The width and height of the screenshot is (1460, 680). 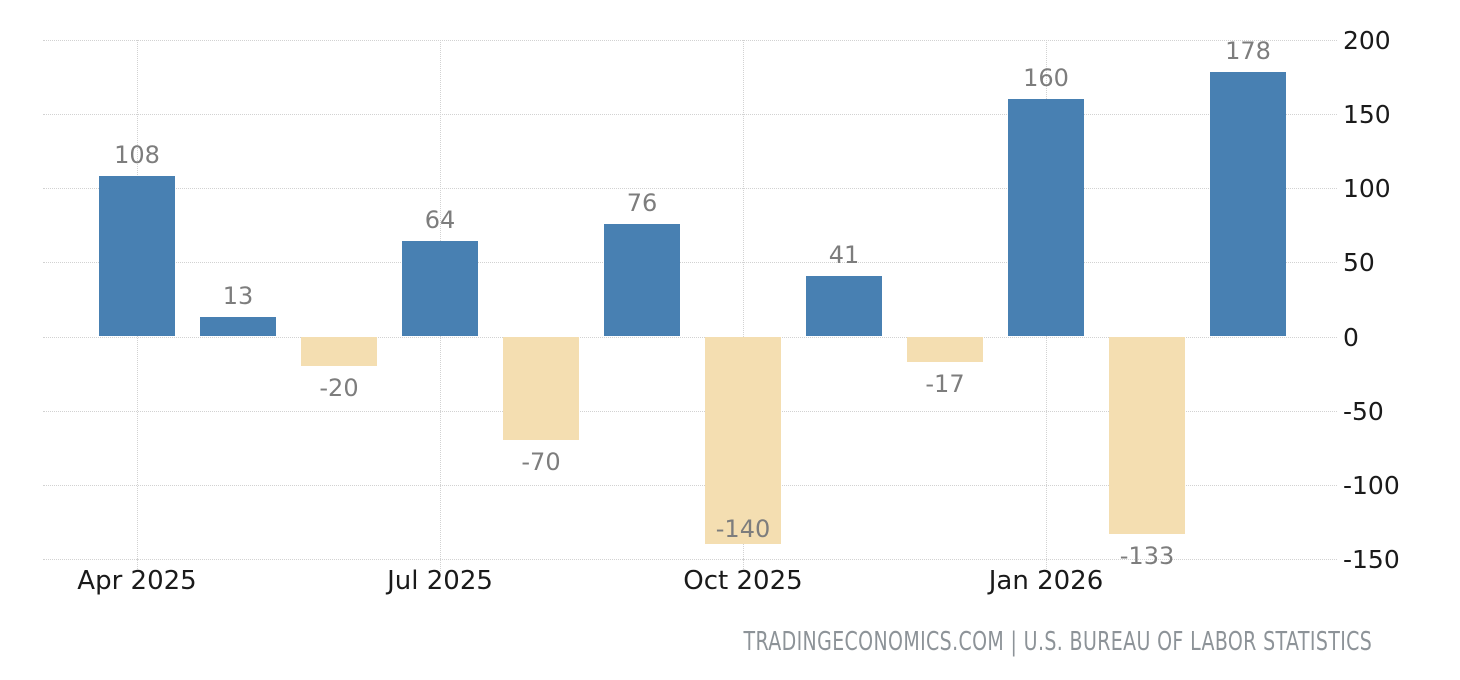 What do you see at coordinates (238, 296) in the screenshot?
I see `bar-value-label: 13` at bounding box center [238, 296].